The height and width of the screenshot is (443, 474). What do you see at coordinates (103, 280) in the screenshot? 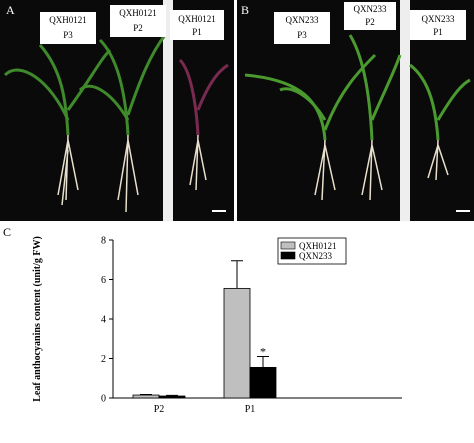
I see `y-tick-label: 6` at bounding box center [103, 280].